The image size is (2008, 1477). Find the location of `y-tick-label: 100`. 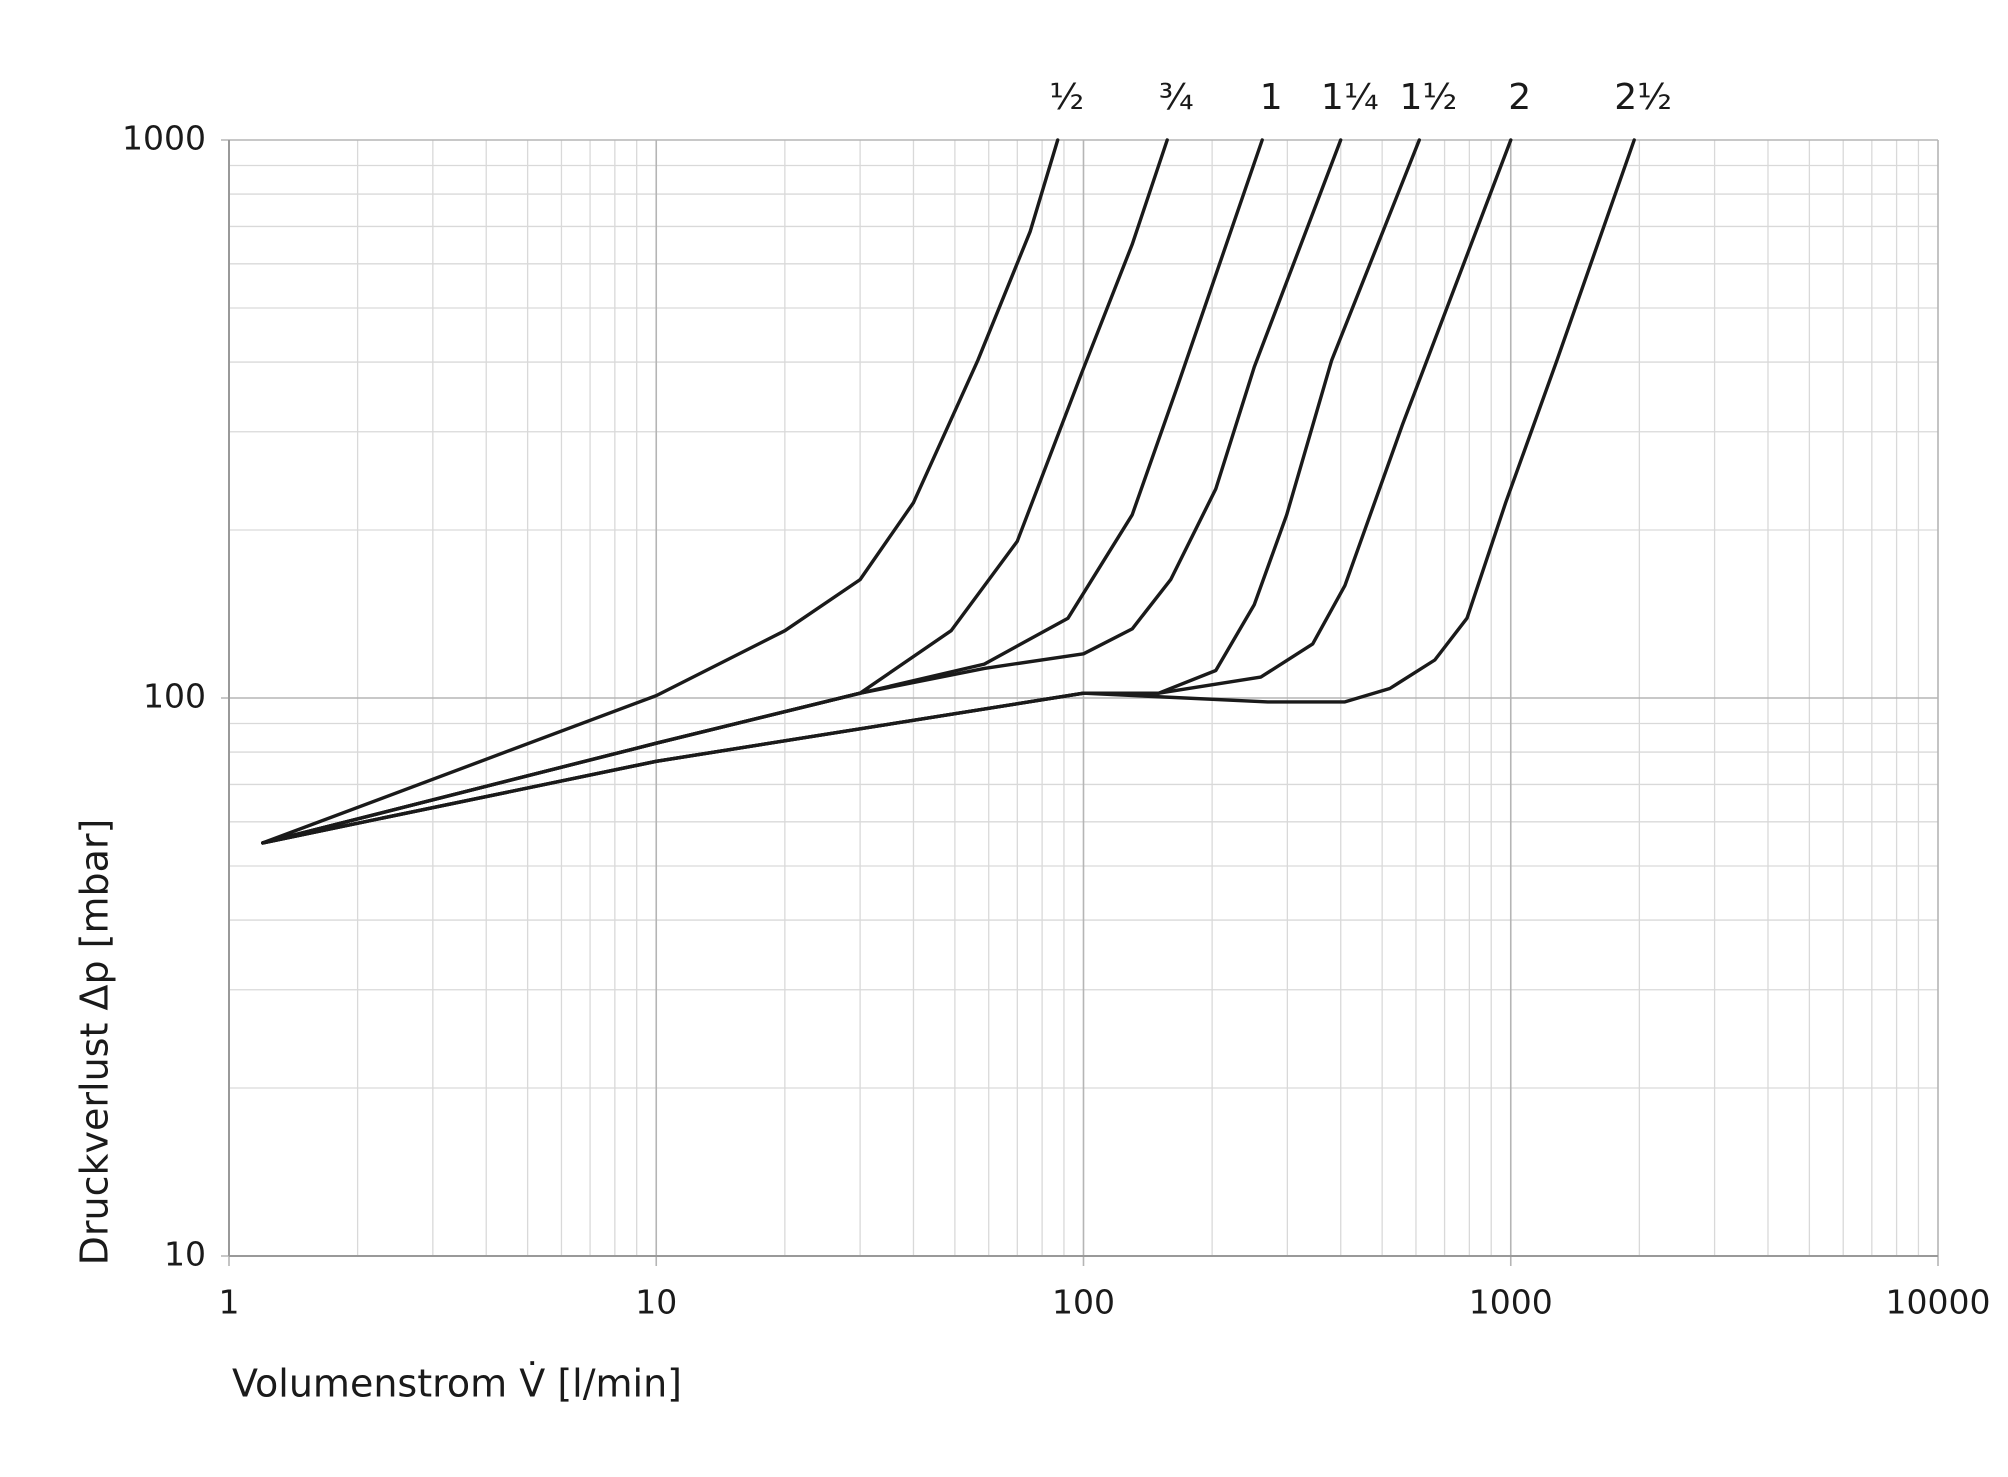

y-tick-label: 100 is located at coordinates (174, 696).